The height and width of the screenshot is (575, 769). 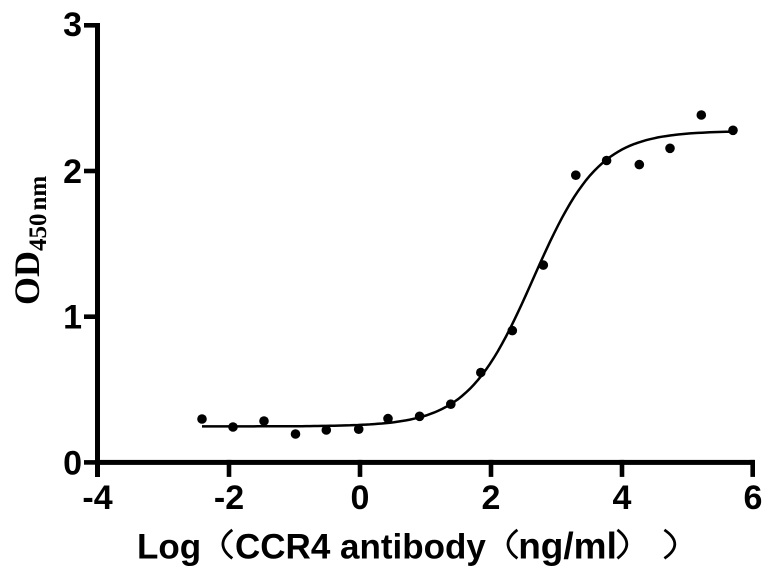 I want to click on svg-text: Log, so click(x=169, y=547).